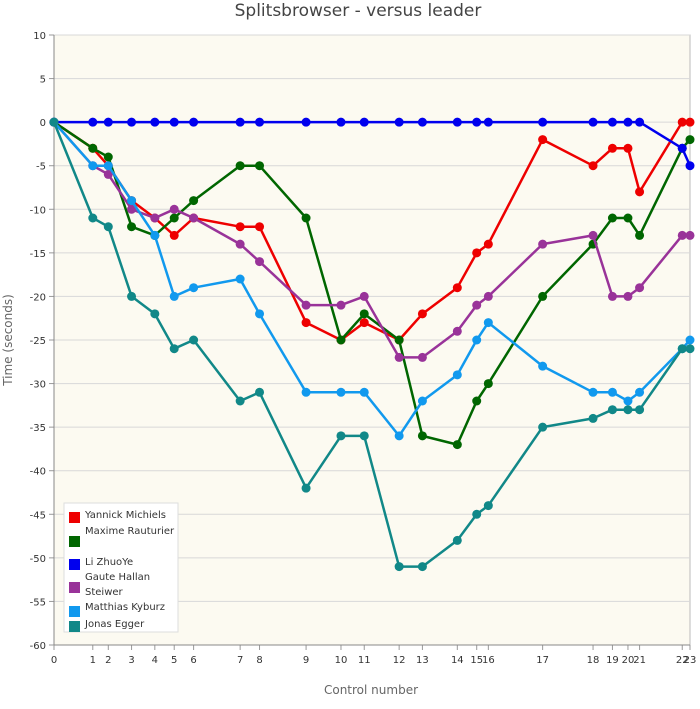 This screenshot has width=700, height=709. I want to click on x-tick-label: 9, so click(306, 660).